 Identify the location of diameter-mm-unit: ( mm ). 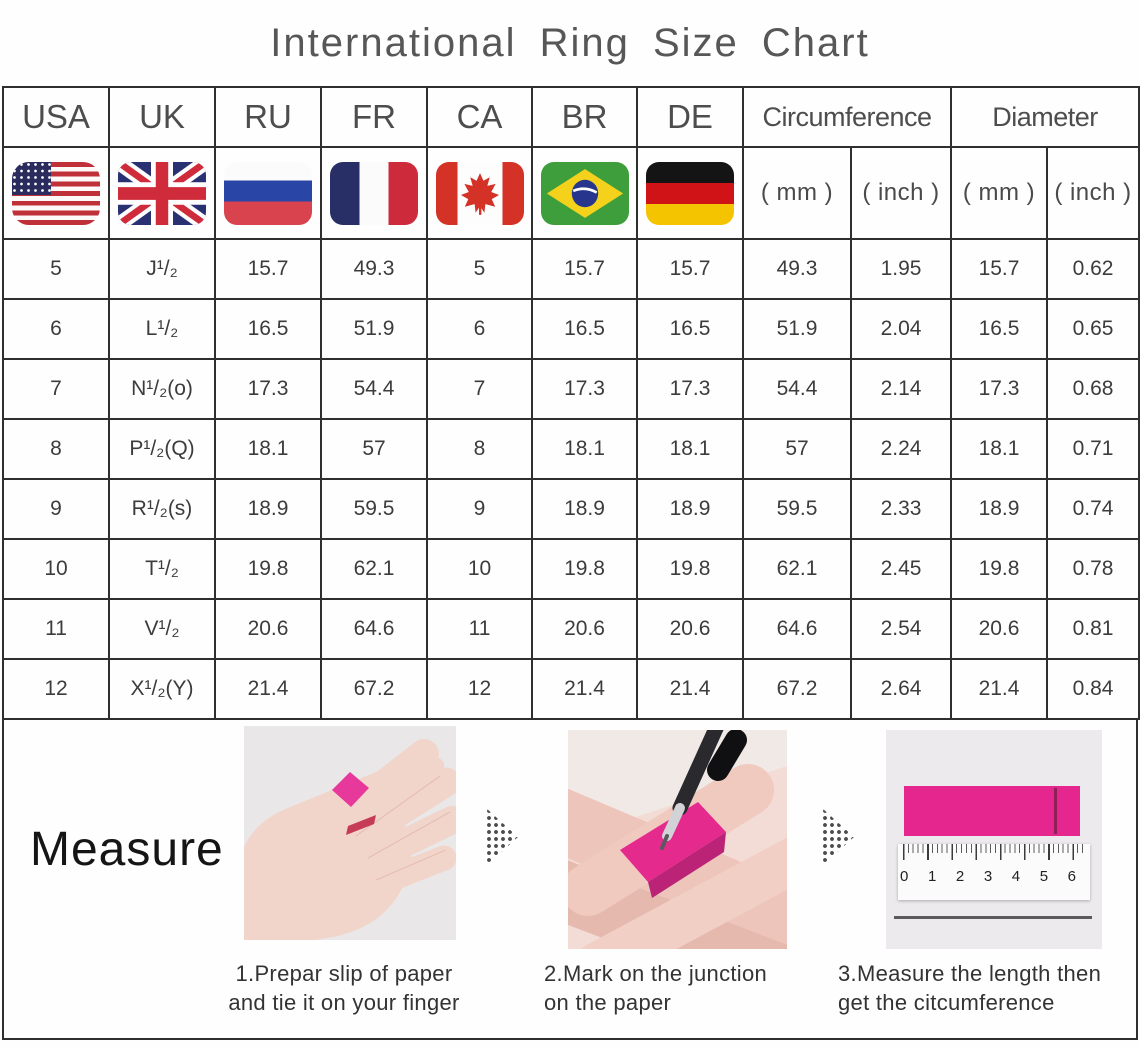
(999, 193).